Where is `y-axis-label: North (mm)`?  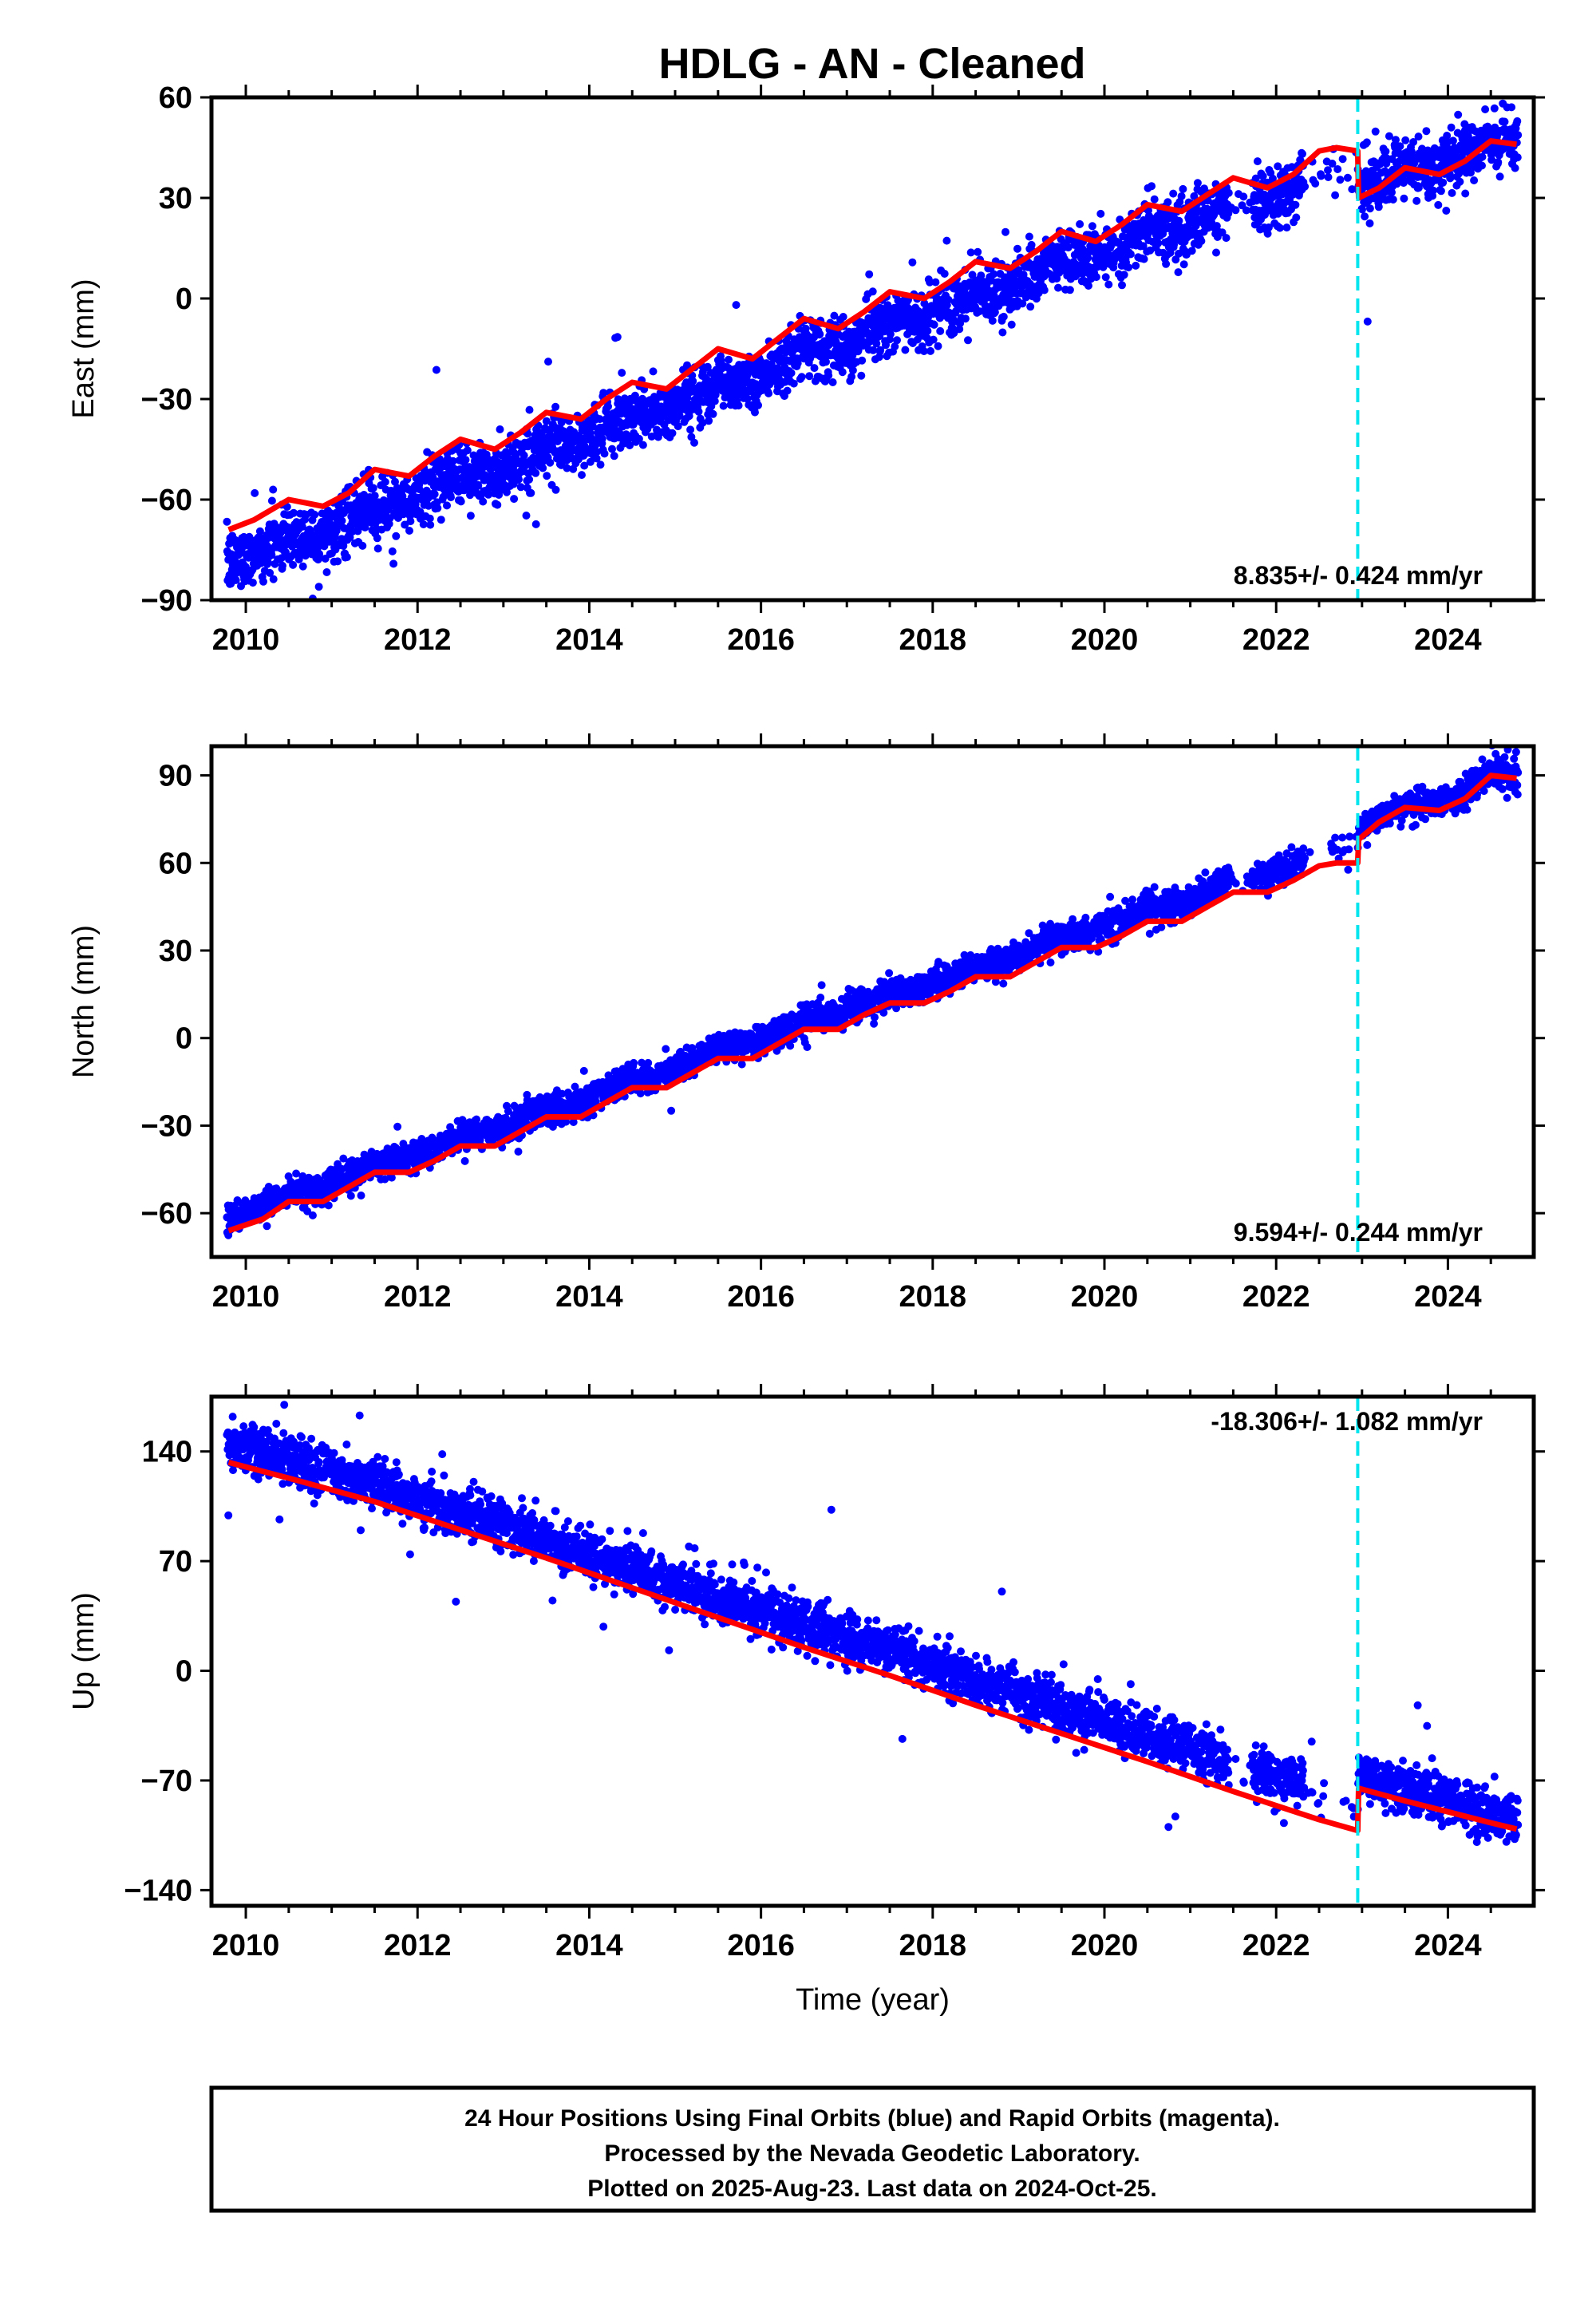 y-axis-label: North (mm) is located at coordinates (84, 1001).